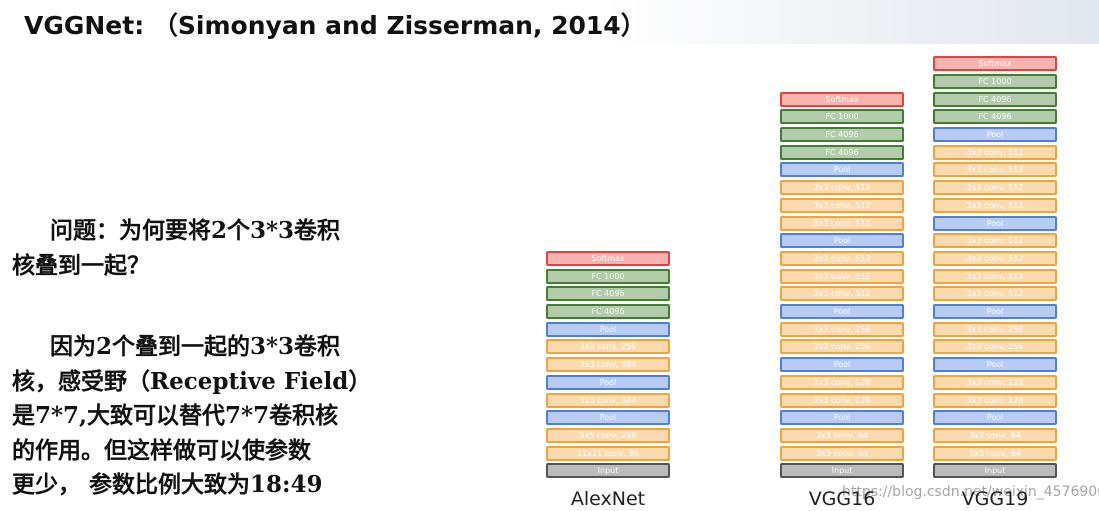 The image size is (1099, 511). What do you see at coordinates (175, 415) in the screenshot?
I see `text-line: 是7*7,大致可以替代7*7卷积核` at bounding box center [175, 415].